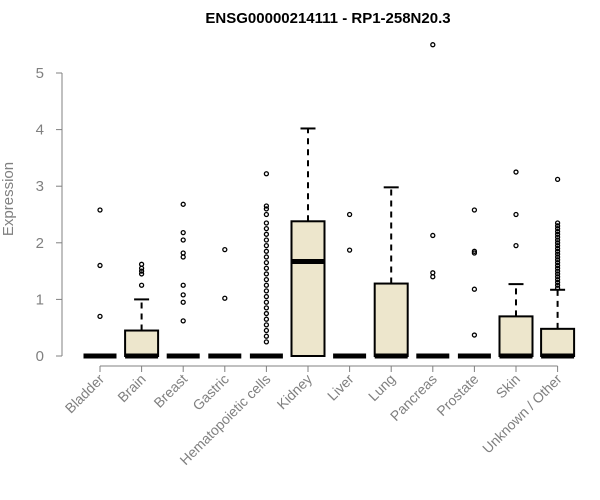 Image resolution: width=600 pixels, height=500 pixels. Describe the element at coordinates (183, 280) in the screenshot. I see `box-breast` at that location.